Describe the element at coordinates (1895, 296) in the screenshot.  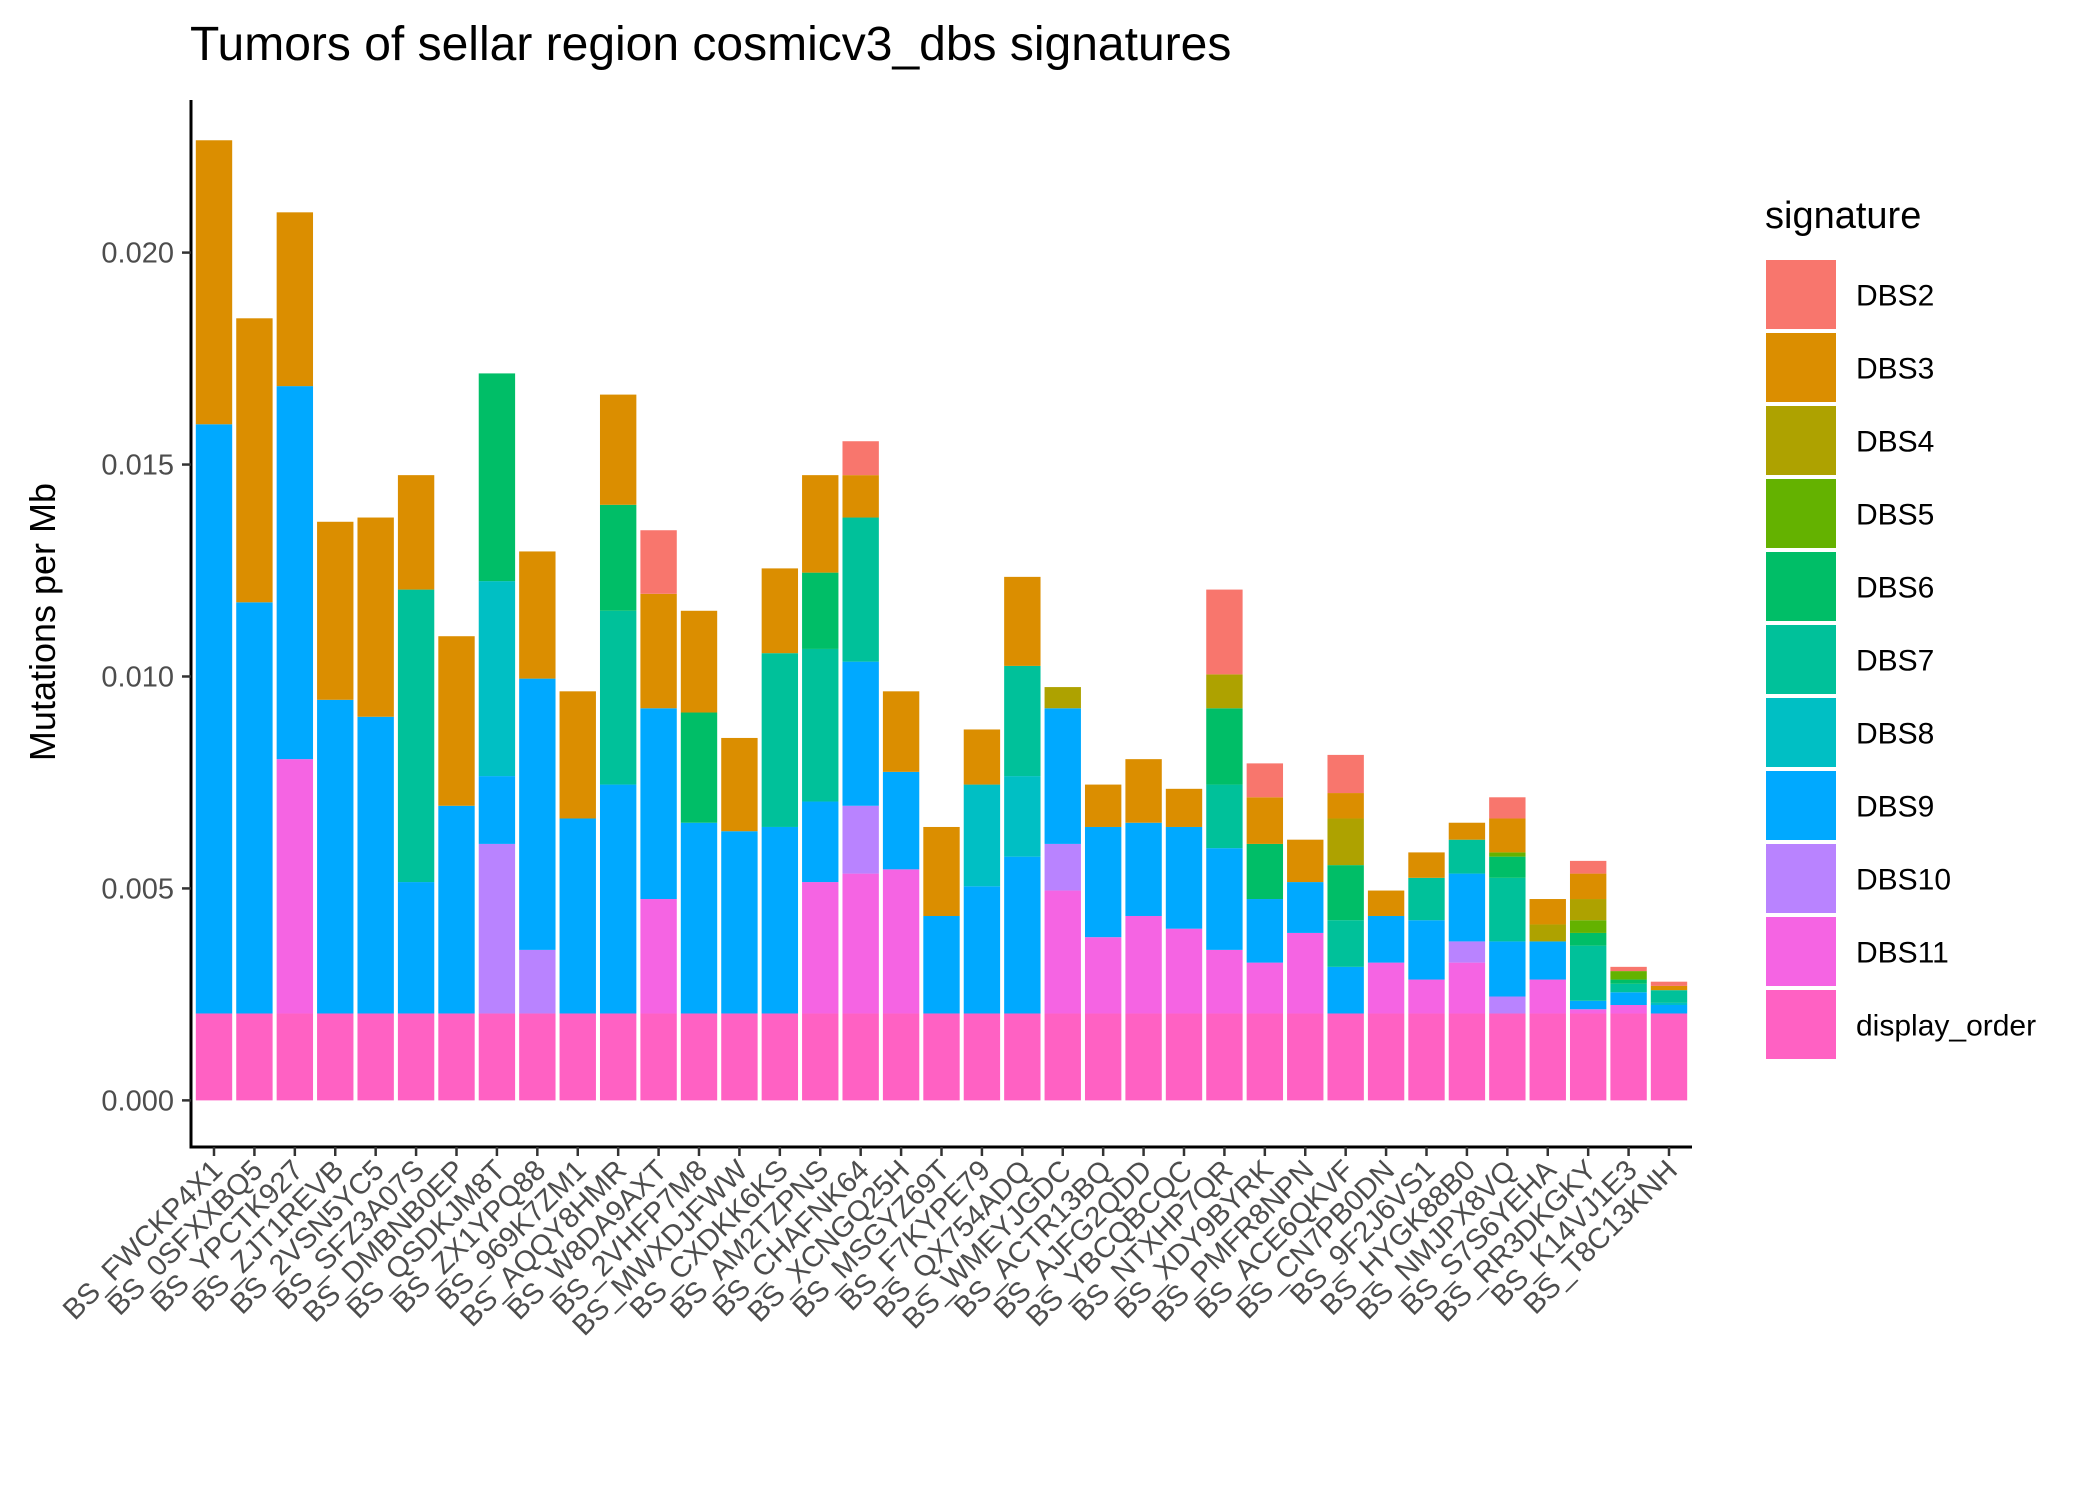
I see `legend-label: DBS2` at that location.